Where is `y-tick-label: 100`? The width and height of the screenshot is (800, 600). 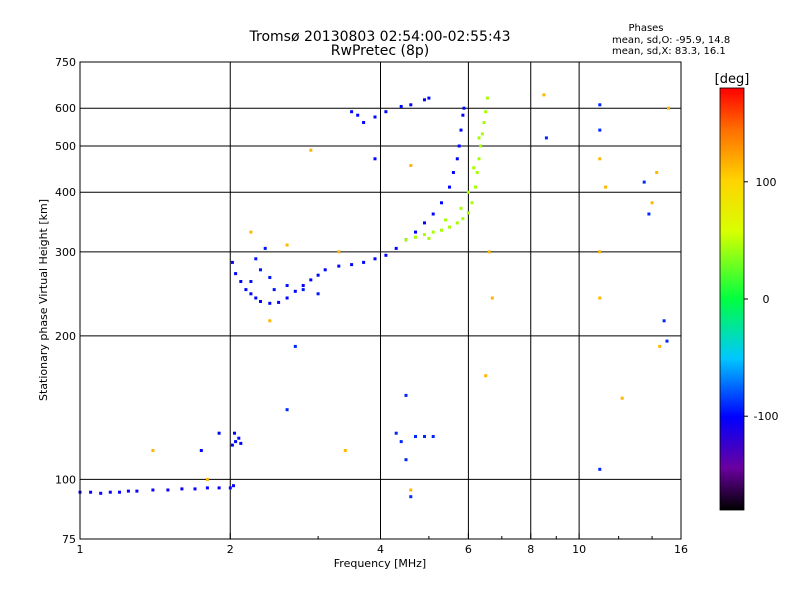
y-tick-label: 100 is located at coordinates (65, 479).